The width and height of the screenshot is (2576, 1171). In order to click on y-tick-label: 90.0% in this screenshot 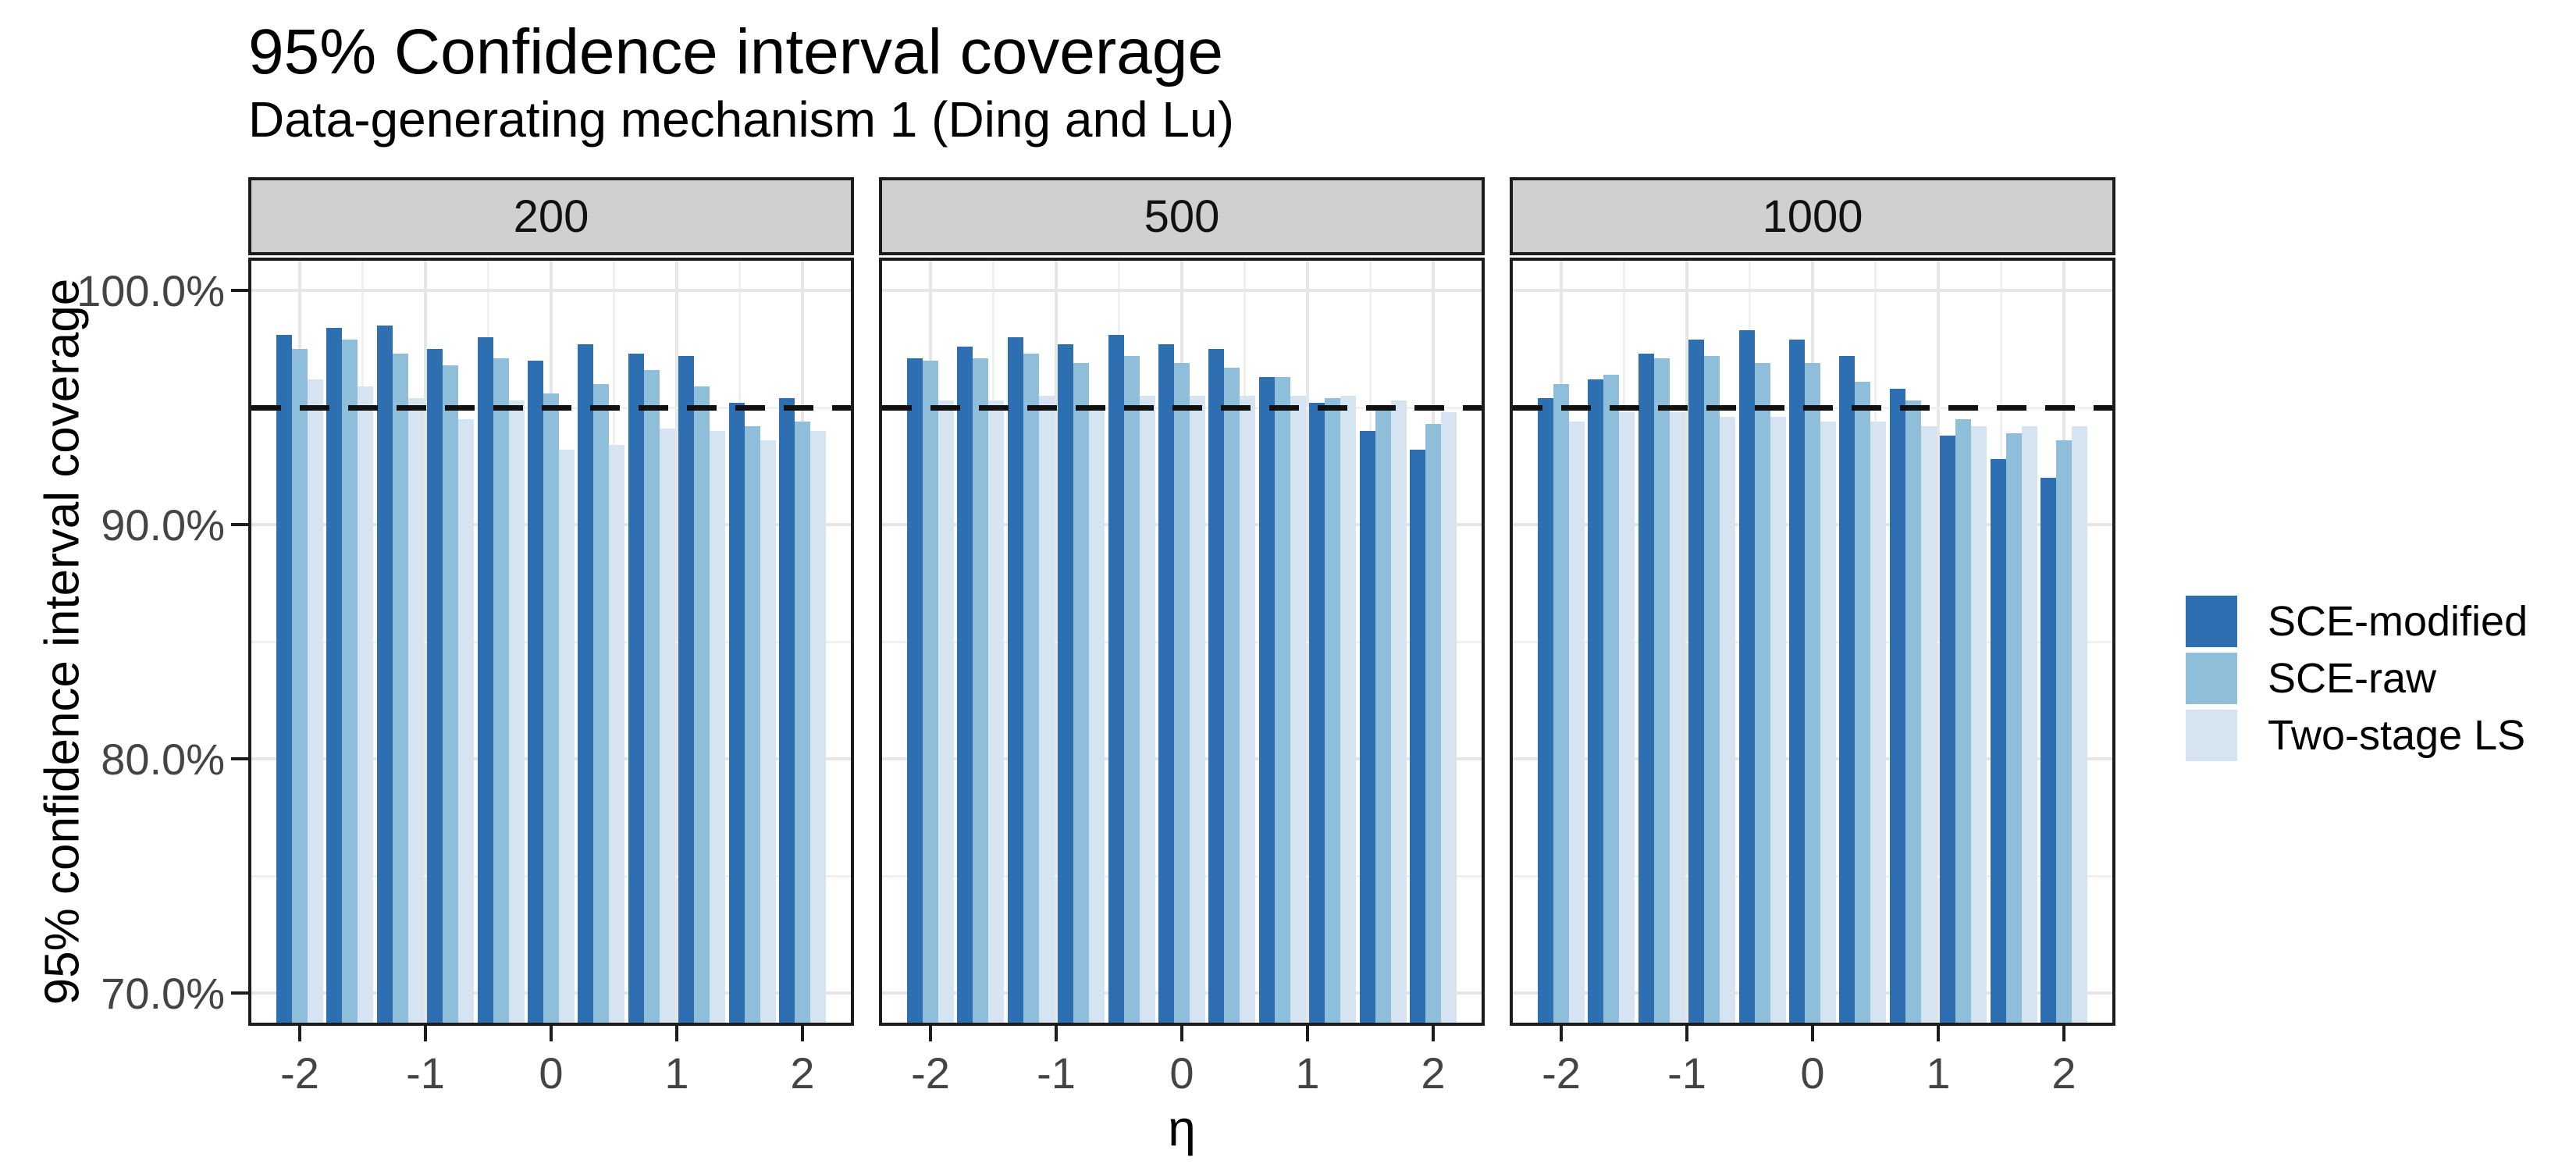, I will do `click(163, 525)`.